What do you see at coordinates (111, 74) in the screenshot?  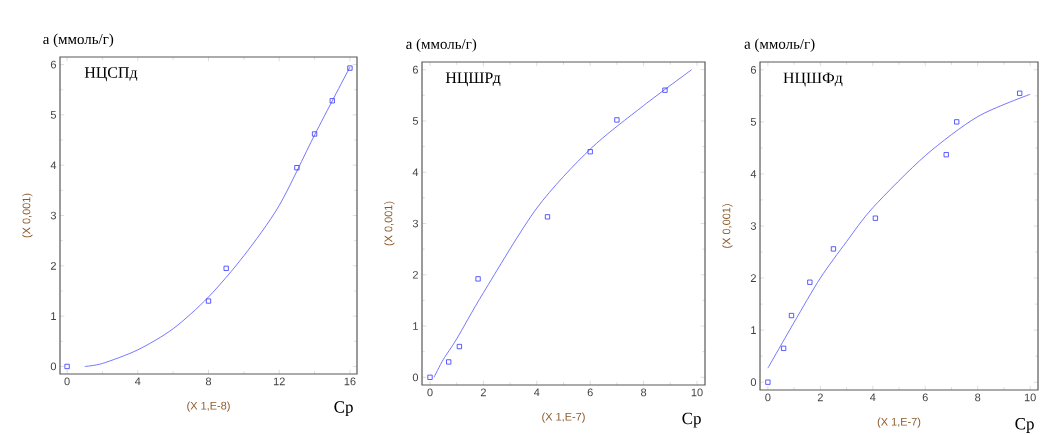 I see `text: НЦСПд` at bounding box center [111, 74].